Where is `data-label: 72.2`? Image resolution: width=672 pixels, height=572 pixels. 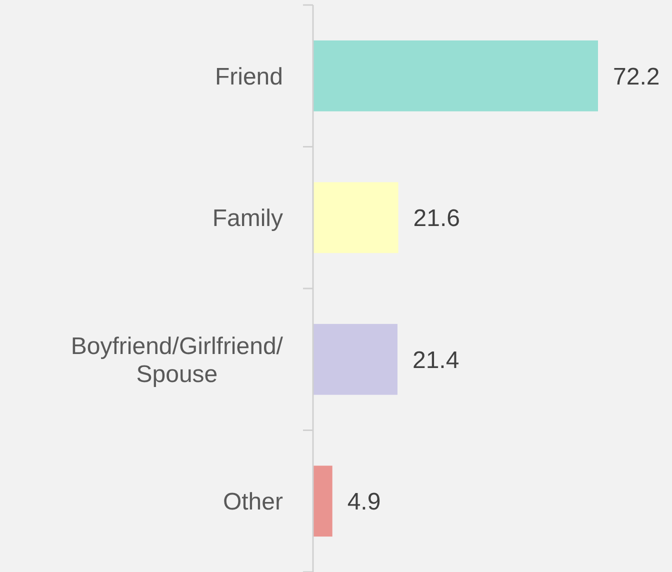
data-label: 72.2 is located at coordinates (636, 76).